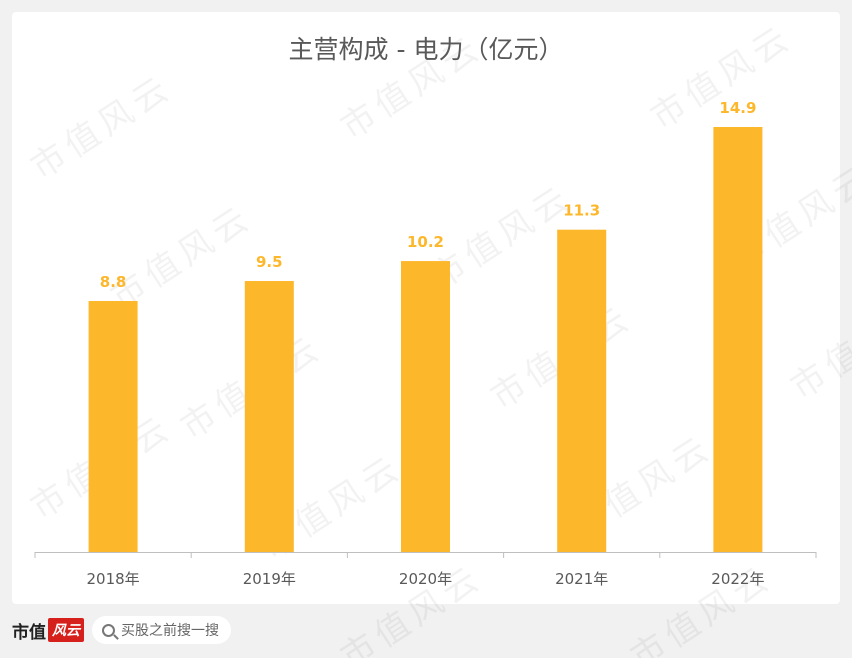 The width and height of the screenshot is (852, 658). I want to click on data-label: 10.2, so click(425, 242).